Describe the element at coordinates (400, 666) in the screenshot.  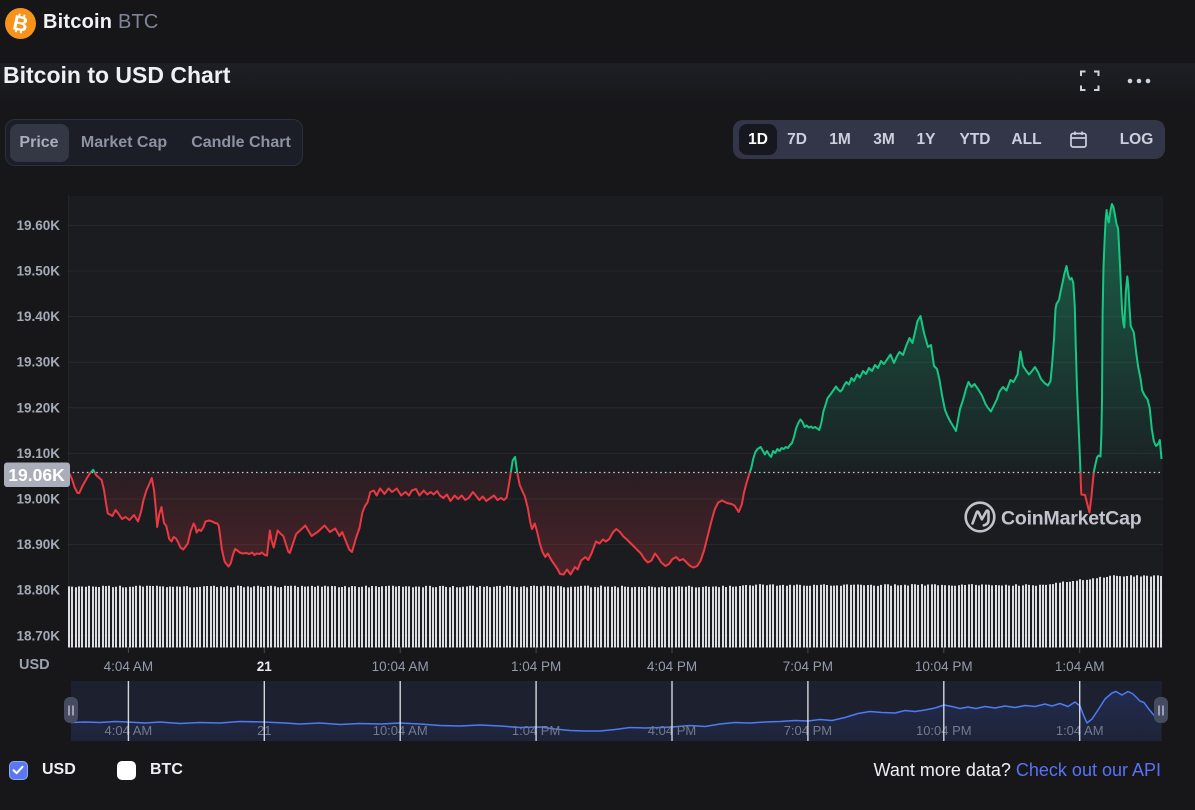
I see `svg-text: 10:04 AM` at that location.